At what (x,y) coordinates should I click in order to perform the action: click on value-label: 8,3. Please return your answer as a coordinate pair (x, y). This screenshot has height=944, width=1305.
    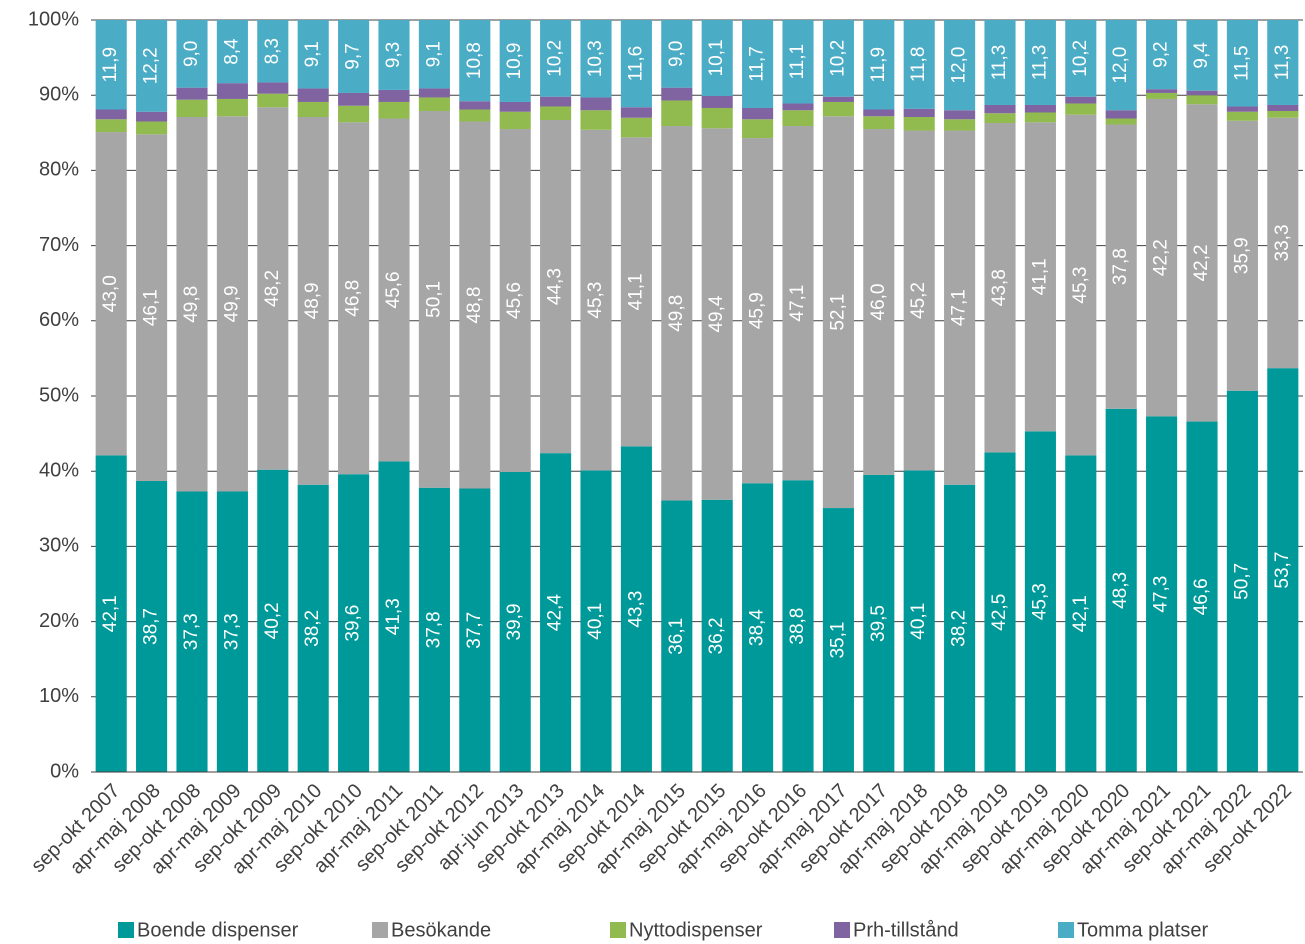
    Looking at the image, I should click on (272, 51).